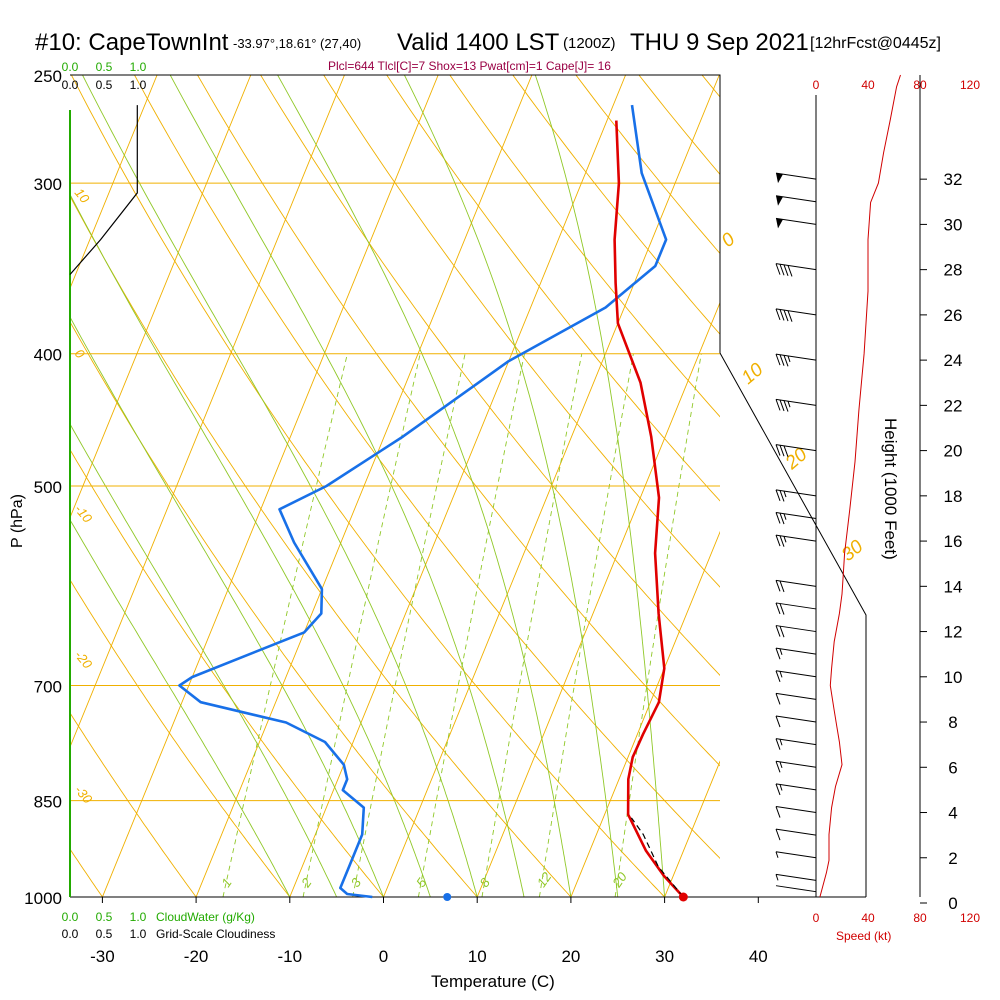  I want to click on height-tick-label: 26, so click(953, 315).